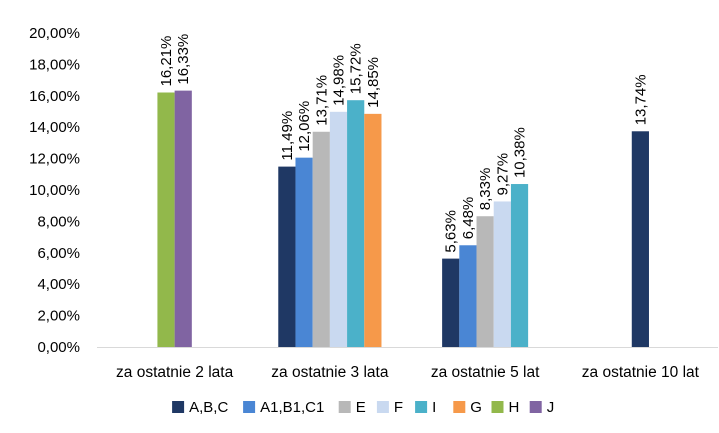 The width and height of the screenshot is (719, 433). I want to click on legend: A,B,C A1,B1,C1 E F I G H J, so click(363, 407).